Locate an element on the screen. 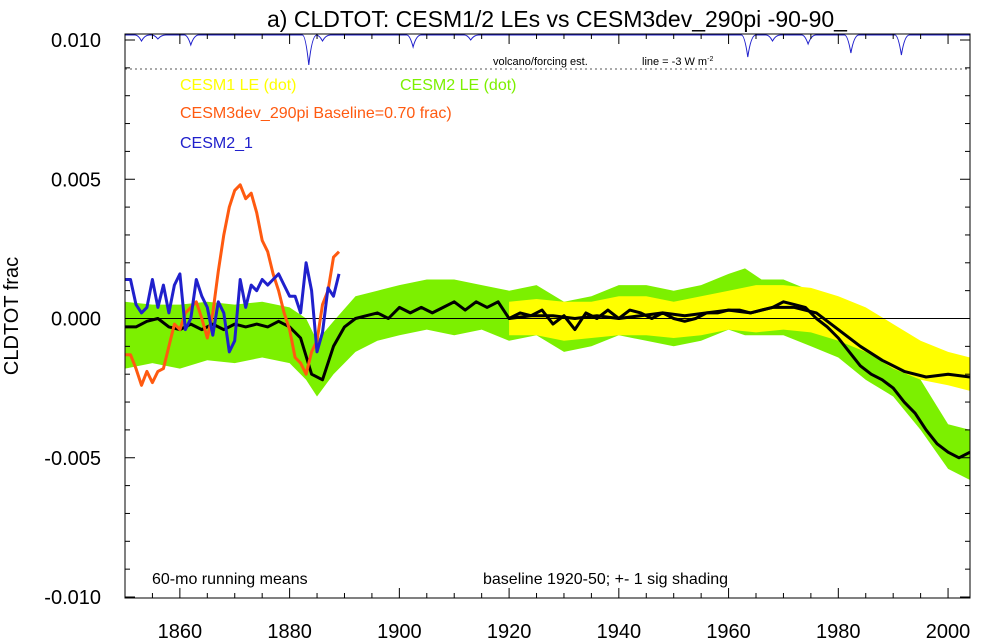 This screenshot has height=641, width=988. baseline-note: baseline 1920-50; +- 1 sig shading is located at coordinates (605, 579).